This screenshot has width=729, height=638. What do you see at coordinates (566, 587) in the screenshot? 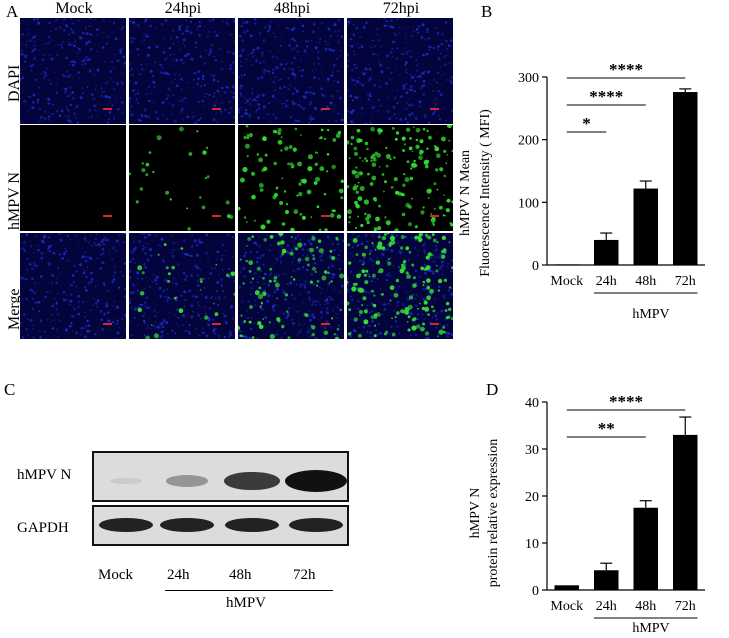
I see `chart-d-bar-mock` at bounding box center [566, 587].